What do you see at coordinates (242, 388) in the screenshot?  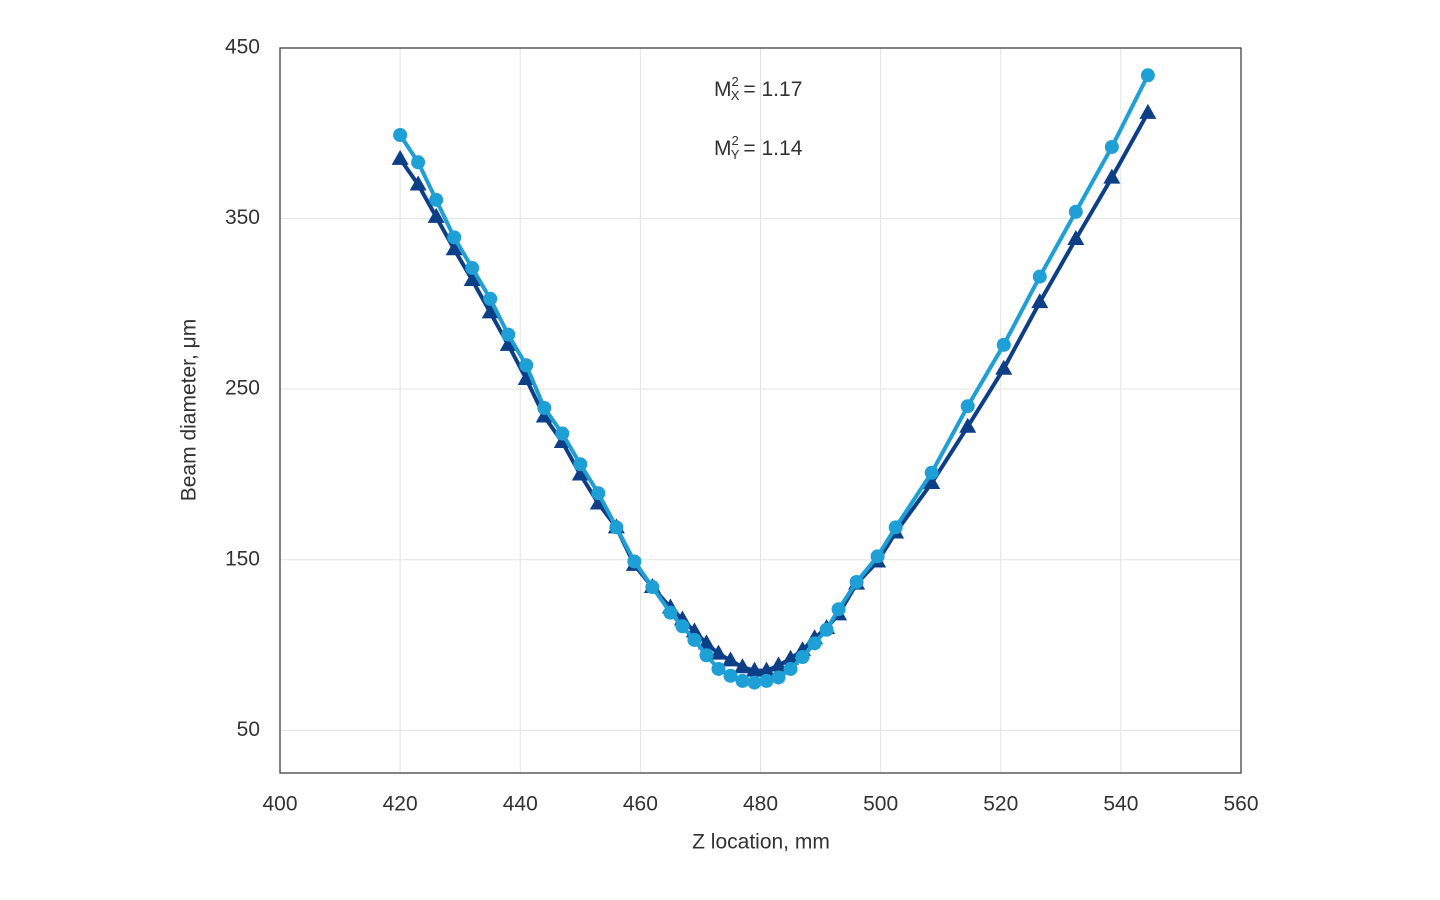 I see `y-tick-label: 250` at bounding box center [242, 388].